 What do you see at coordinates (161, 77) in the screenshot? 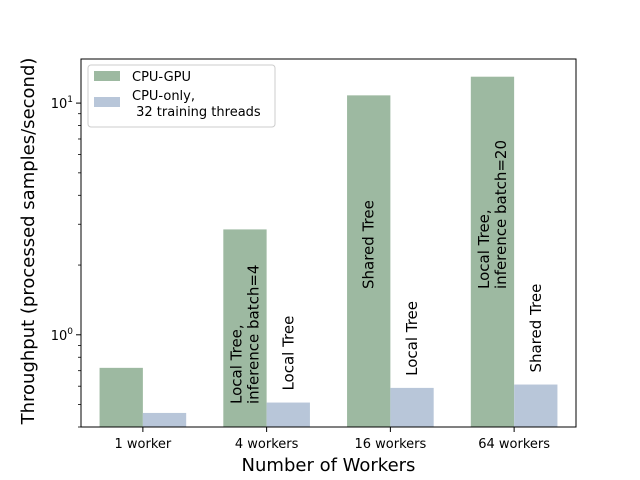
I see `legend-label: CPU-GPU` at bounding box center [161, 77].